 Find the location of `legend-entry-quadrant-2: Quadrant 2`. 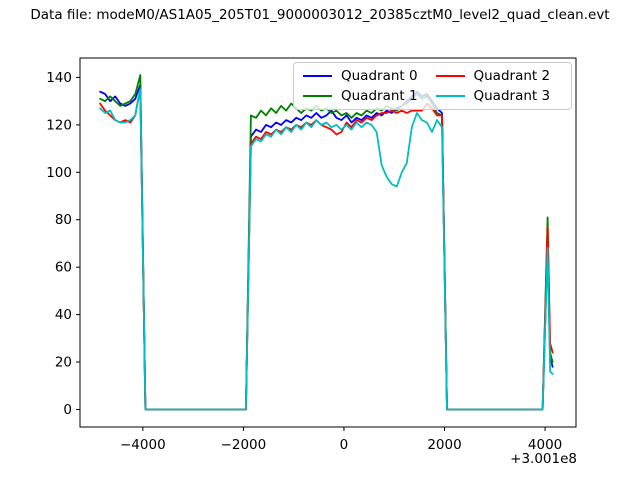

legend-entry-quadrant-2: Quadrant 2 is located at coordinates (499, 76).